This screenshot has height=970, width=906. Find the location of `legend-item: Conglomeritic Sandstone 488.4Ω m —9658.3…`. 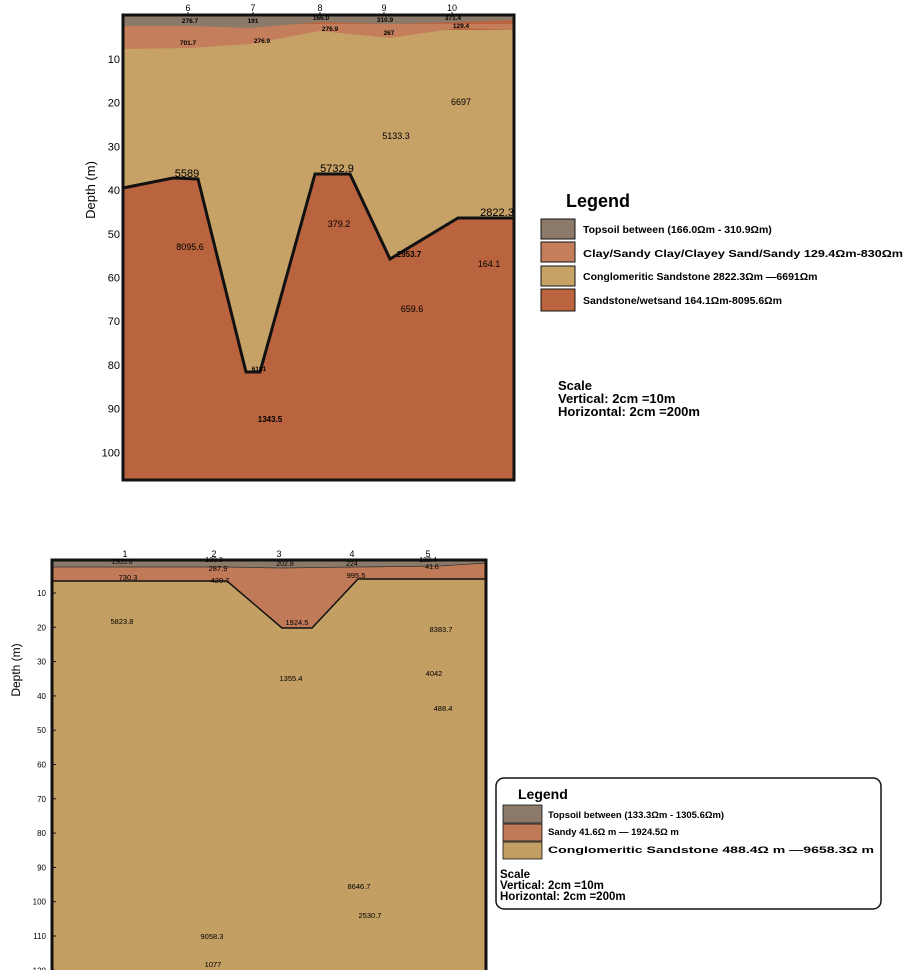

legend-item: Conglomeritic Sandstone 488.4Ω m —9658.3… is located at coordinates (711, 850).